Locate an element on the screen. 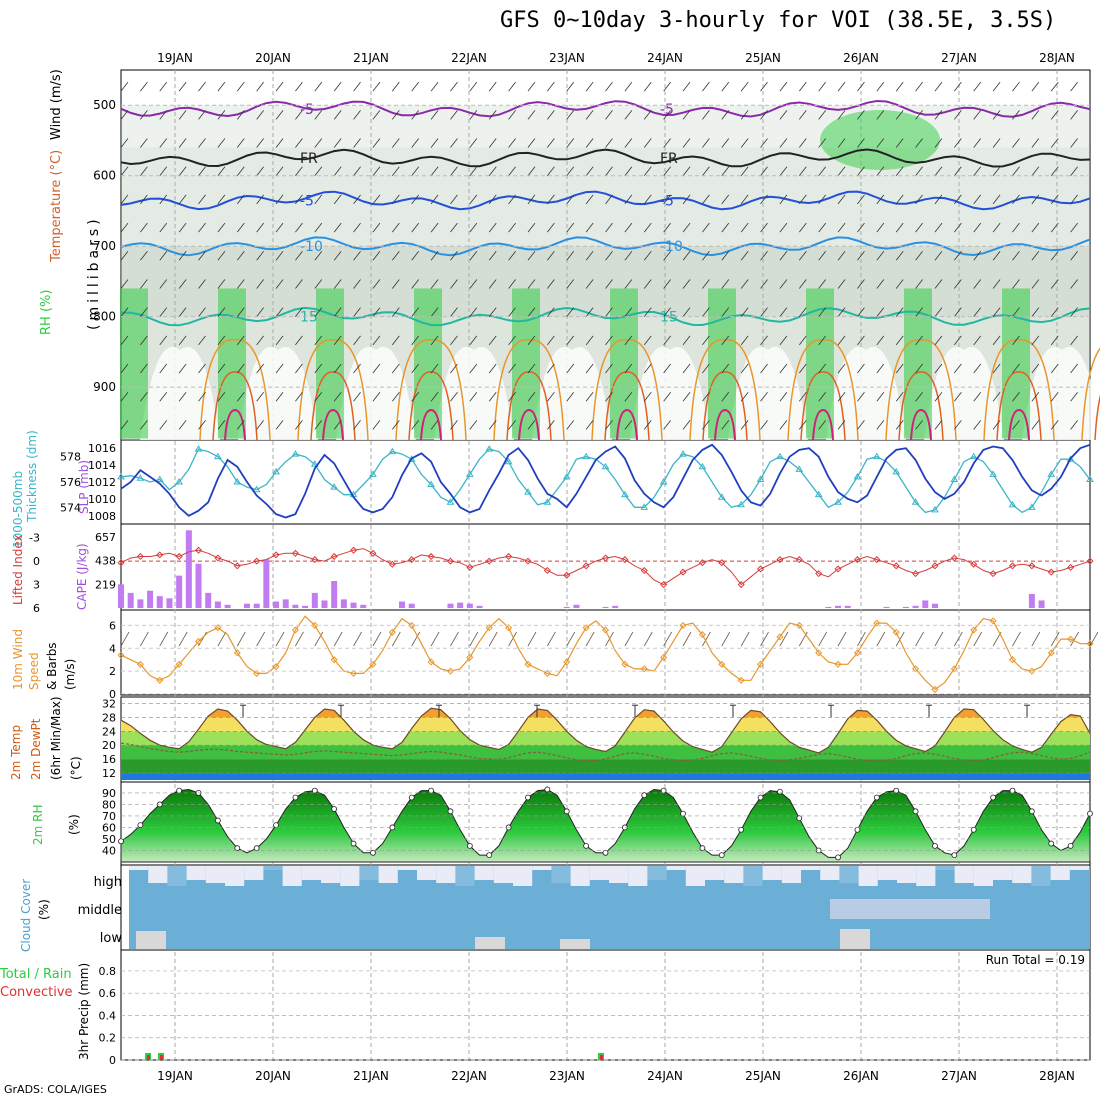 The width and height of the screenshot is (1100, 1100). cape-tick: 657 is located at coordinates (105, 537).